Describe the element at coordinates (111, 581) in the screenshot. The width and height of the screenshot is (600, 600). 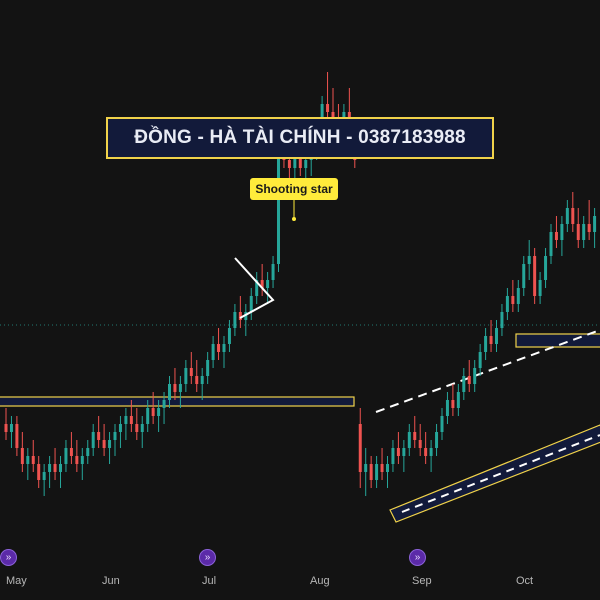
I see `x-axis-label: Jun` at that location.